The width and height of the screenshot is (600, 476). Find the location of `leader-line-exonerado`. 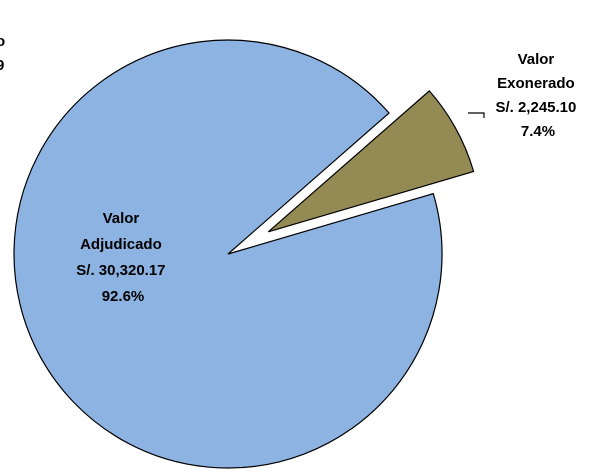

leader-line-exonerado is located at coordinates (476, 115).